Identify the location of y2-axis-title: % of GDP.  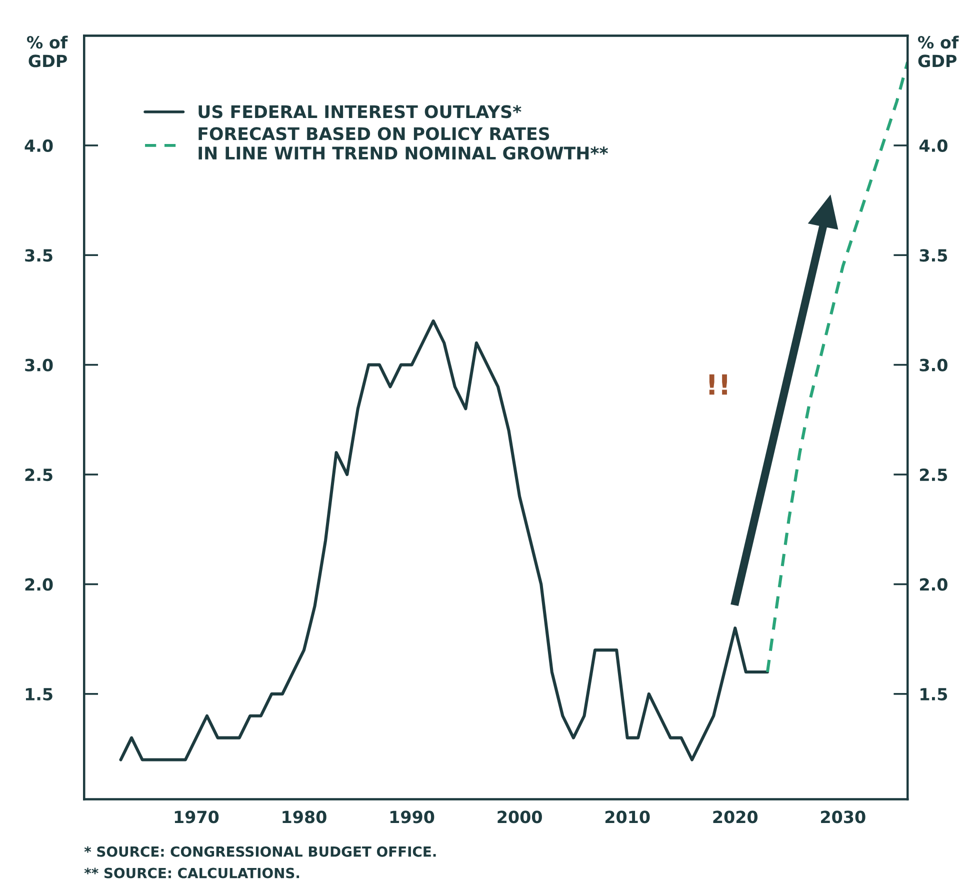
(938, 52).